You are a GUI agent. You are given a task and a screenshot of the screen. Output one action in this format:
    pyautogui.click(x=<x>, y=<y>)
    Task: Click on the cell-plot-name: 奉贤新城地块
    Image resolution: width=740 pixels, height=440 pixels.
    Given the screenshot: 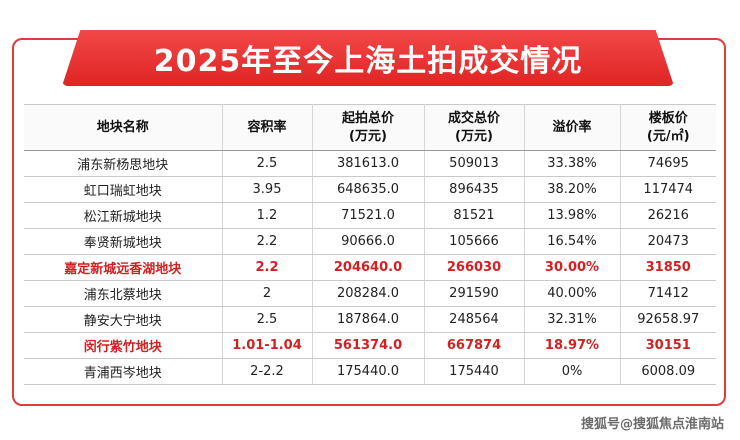 What is the action you would take?
    pyautogui.click(x=123, y=241)
    